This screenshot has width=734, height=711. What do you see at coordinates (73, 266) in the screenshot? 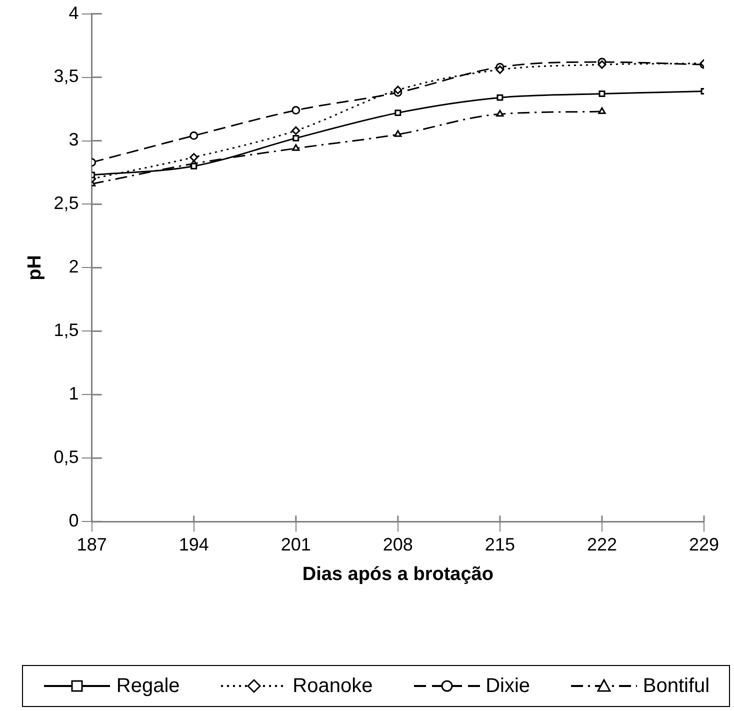
I see `y-tick-label: 2` at bounding box center [73, 266].